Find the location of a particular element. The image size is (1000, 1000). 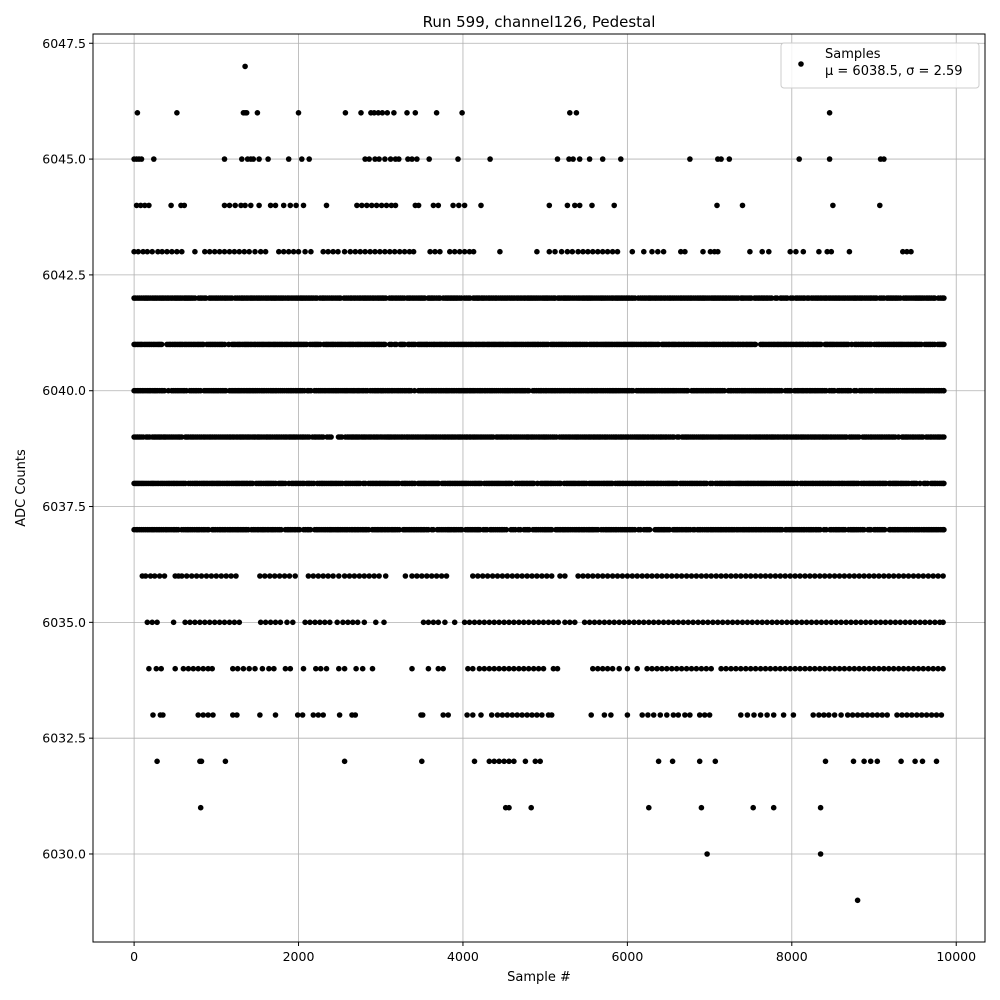

y-tick-label: 6040.0 is located at coordinates (64, 390).